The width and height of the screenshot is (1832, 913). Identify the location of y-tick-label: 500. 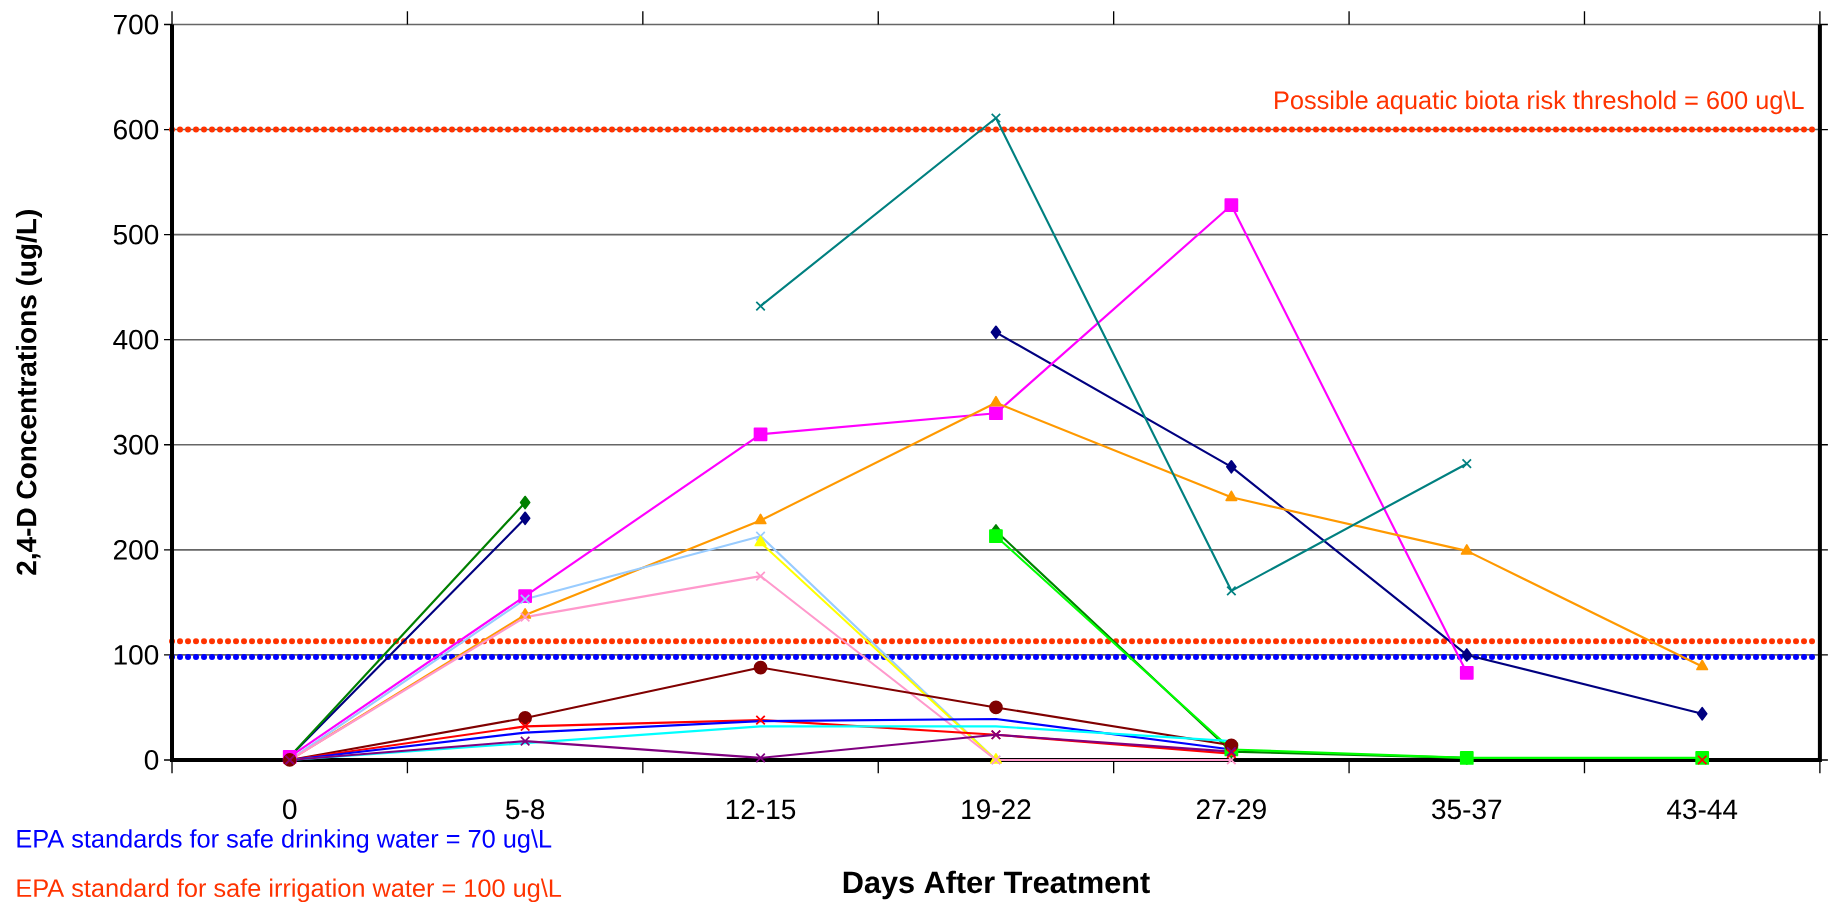
(136, 234).